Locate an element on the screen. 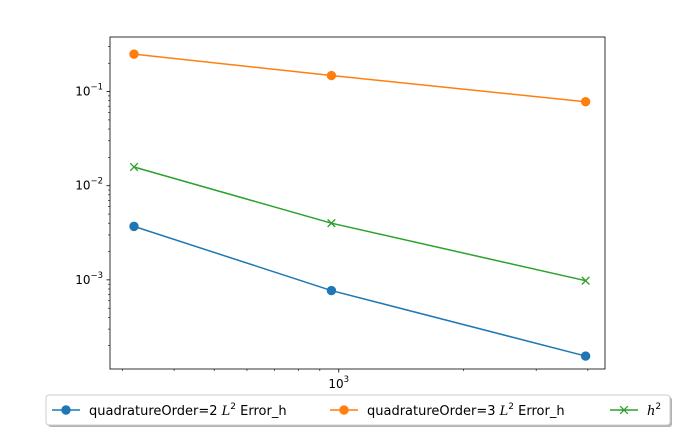 This screenshot has width=680, height=436. y-tick-label: 10⁻² is located at coordinates (89, 185).